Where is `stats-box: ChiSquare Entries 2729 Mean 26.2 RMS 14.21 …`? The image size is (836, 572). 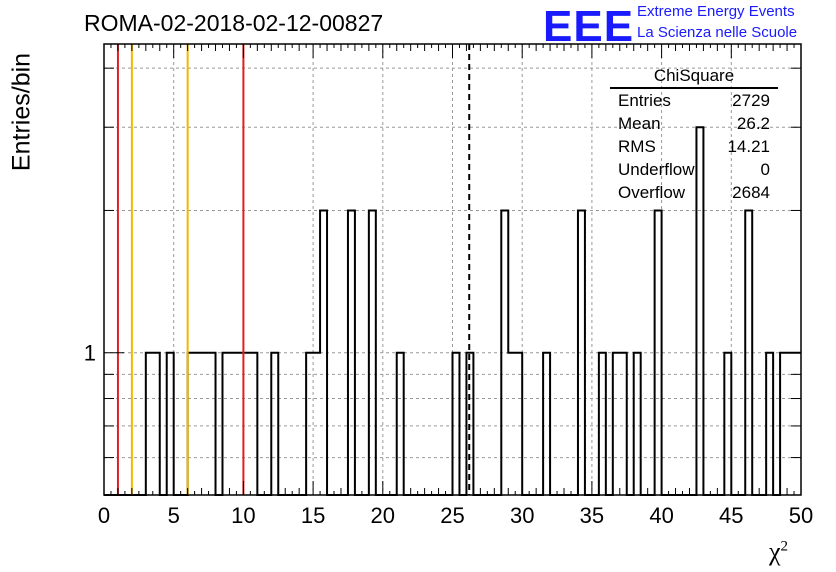 stats-box: ChiSquare Entries 2729 Mean 26.2 RMS 14.21 … is located at coordinates (694, 135).